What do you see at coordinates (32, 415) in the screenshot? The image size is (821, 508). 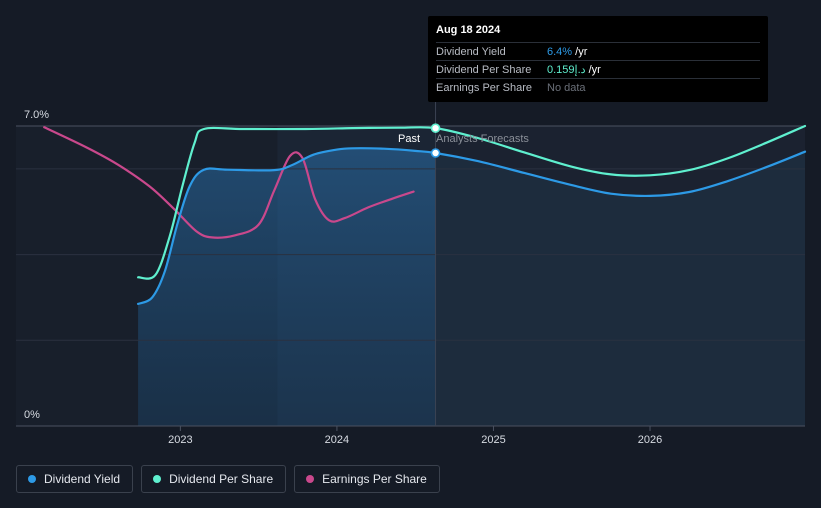 I see `y-tick-label-bottom: 0%` at bounding box center [32, 415].